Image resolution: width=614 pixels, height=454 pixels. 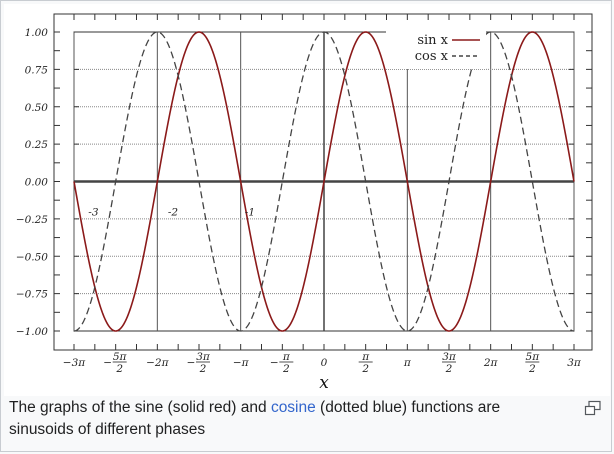 I want to click on x-tick-label: − π2, so click(x=282, y=363).